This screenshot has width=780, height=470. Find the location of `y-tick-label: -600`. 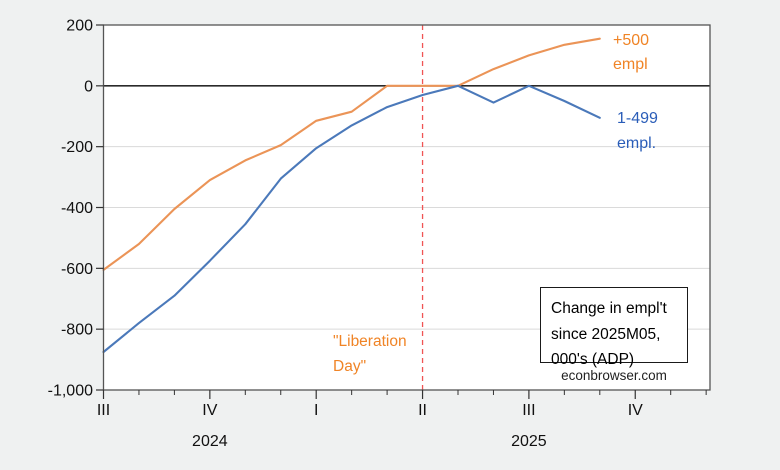

y-tick-label: -600 is located at coordinates (77, 269).